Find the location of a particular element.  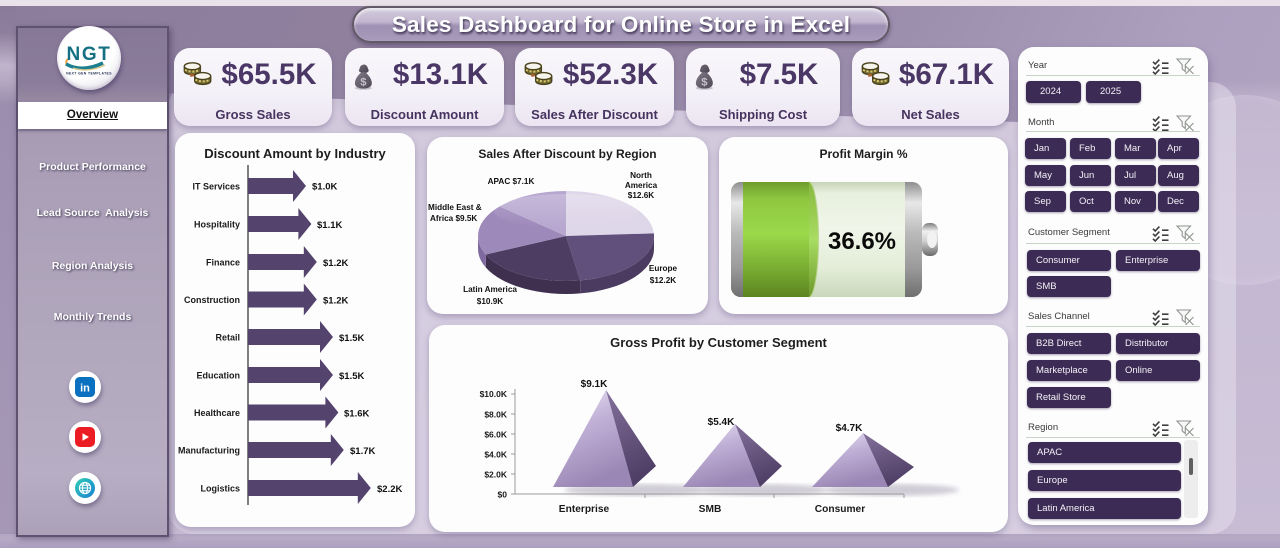

svg-text: Manufacturing is located at coordinates (209, 451).